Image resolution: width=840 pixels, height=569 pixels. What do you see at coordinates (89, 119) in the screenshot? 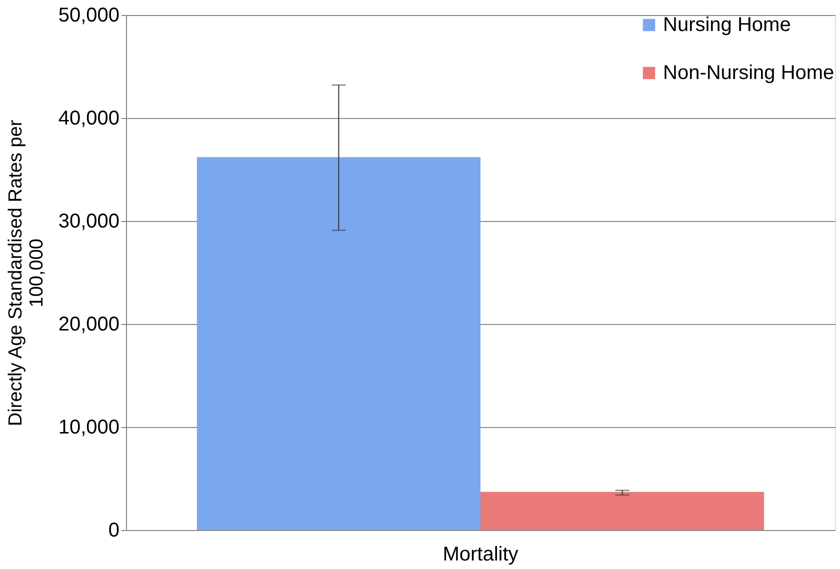
I see `y-tick-label: 40,000` at bounding box center [89, 119].